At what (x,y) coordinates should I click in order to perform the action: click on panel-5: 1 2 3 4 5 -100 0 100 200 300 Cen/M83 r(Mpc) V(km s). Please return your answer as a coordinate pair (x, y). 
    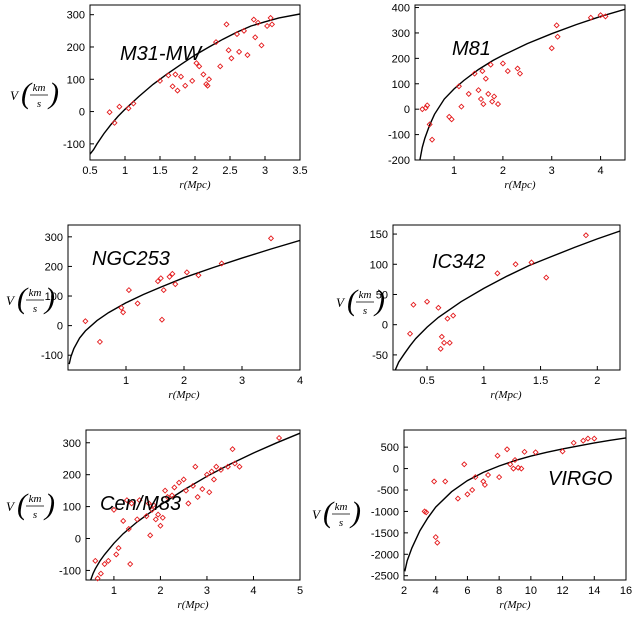
    Looking at the image, I should click on (154, 520).